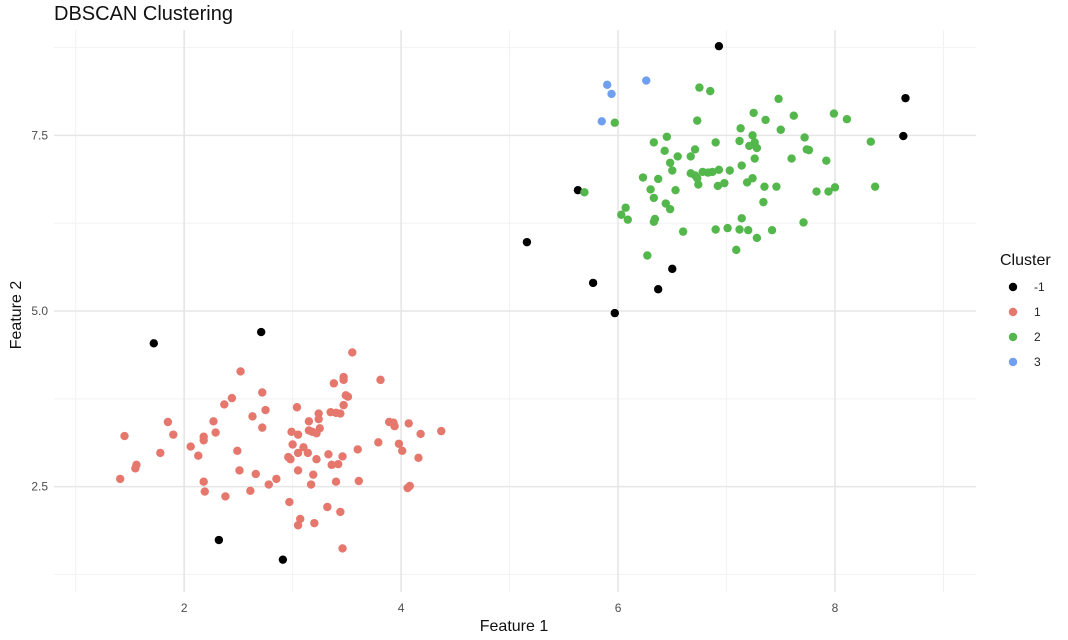  I want to click on x-axis-title: Feature 1, so click(514, 626).